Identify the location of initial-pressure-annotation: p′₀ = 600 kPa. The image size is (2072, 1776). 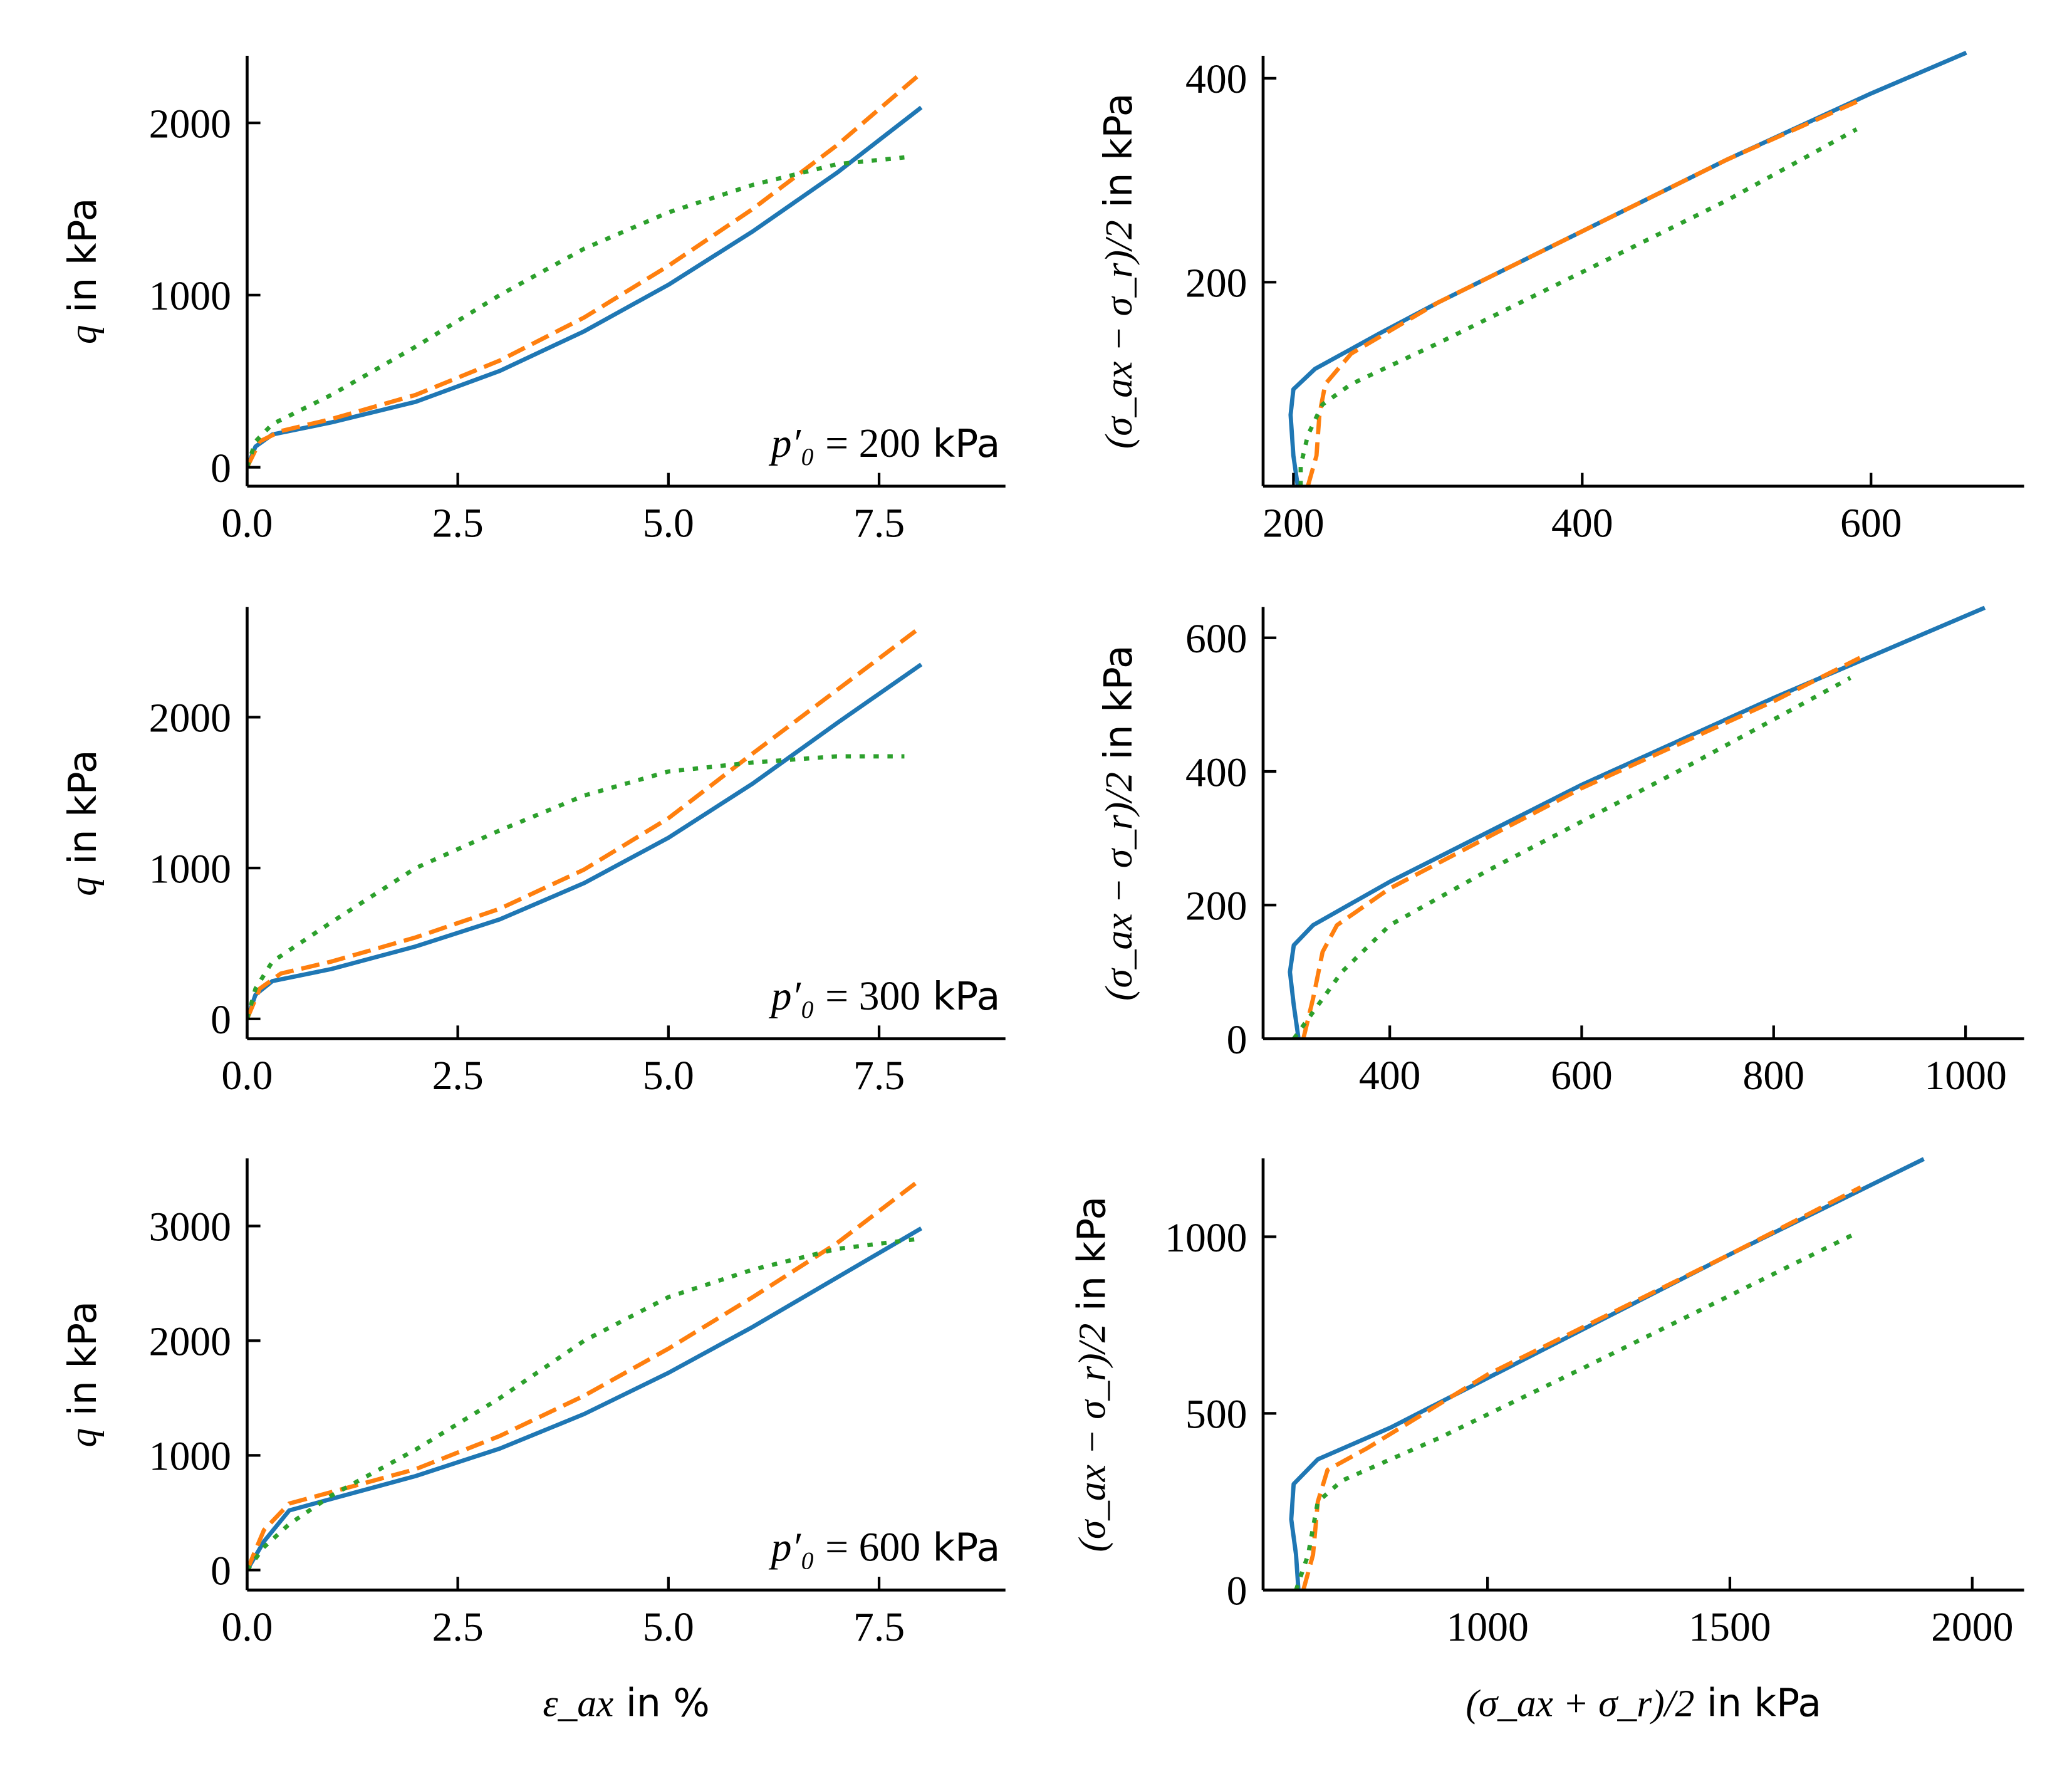
(885, 1547).